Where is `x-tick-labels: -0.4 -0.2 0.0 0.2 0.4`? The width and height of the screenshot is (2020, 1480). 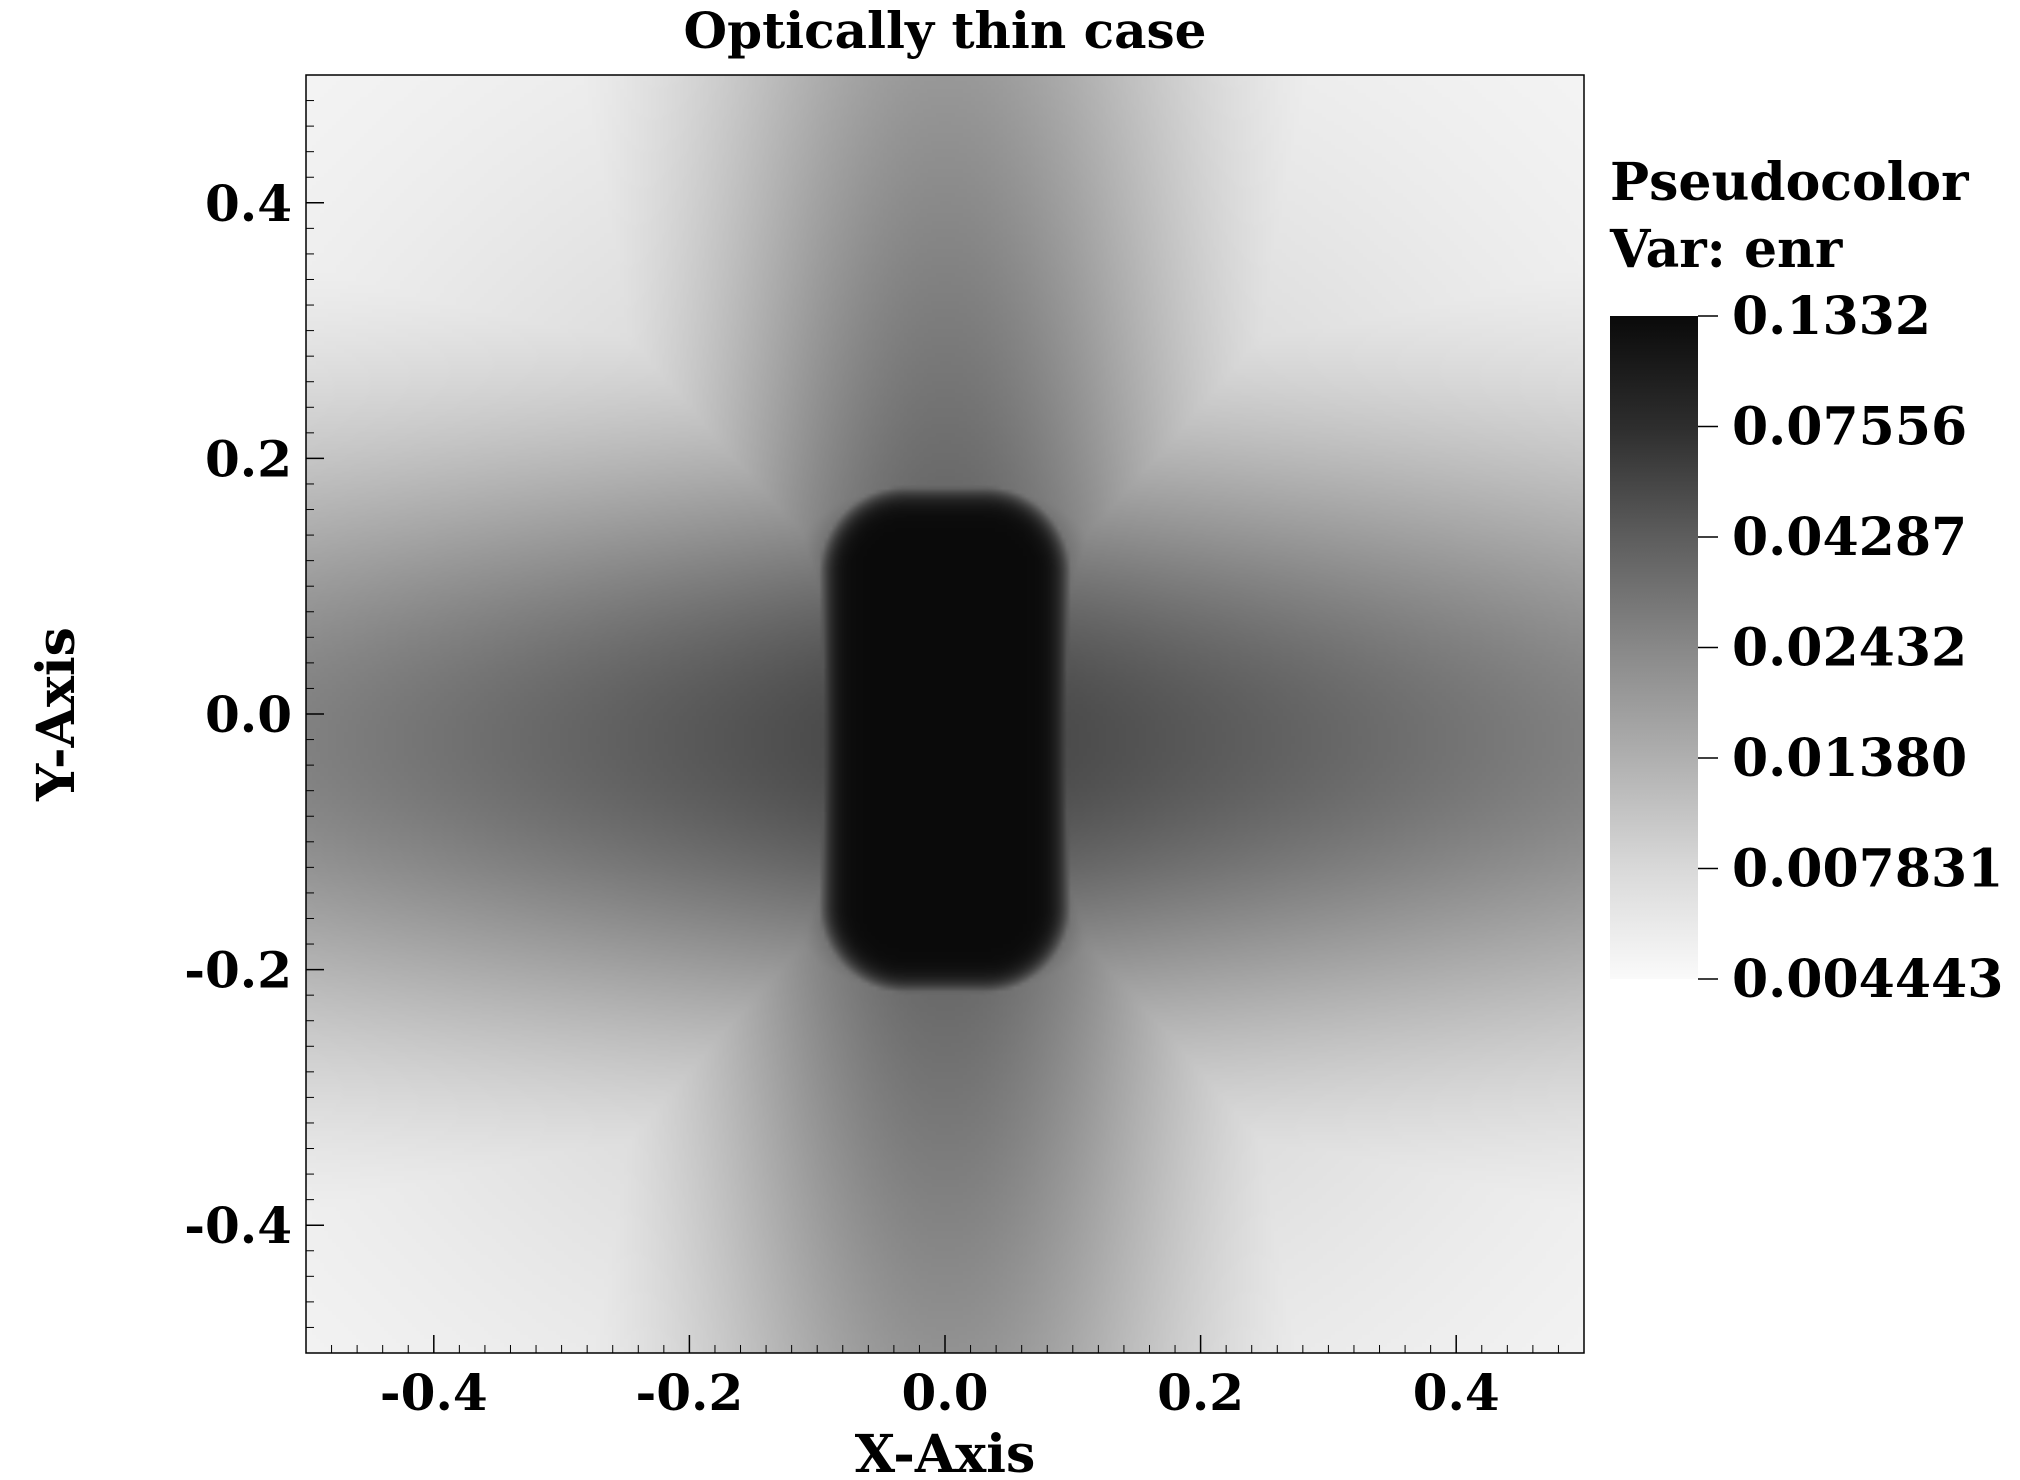 x-tick-labels: -0.4 -0.2 0.0 0.2 0.4 is located at coordinates (940, 1392).